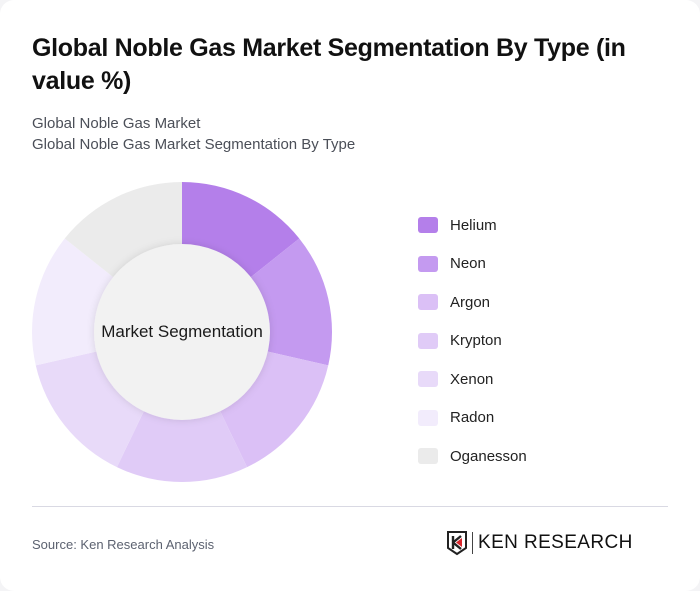 The width and height of the screenshot is (700, 591). I want to click on donut-slice-oganesson, so click(123, 230).